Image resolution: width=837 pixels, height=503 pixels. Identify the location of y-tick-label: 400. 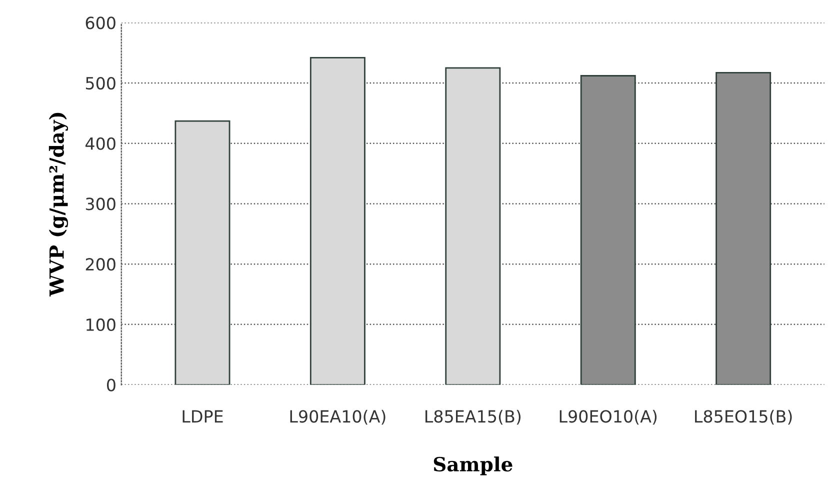
(101, 143).